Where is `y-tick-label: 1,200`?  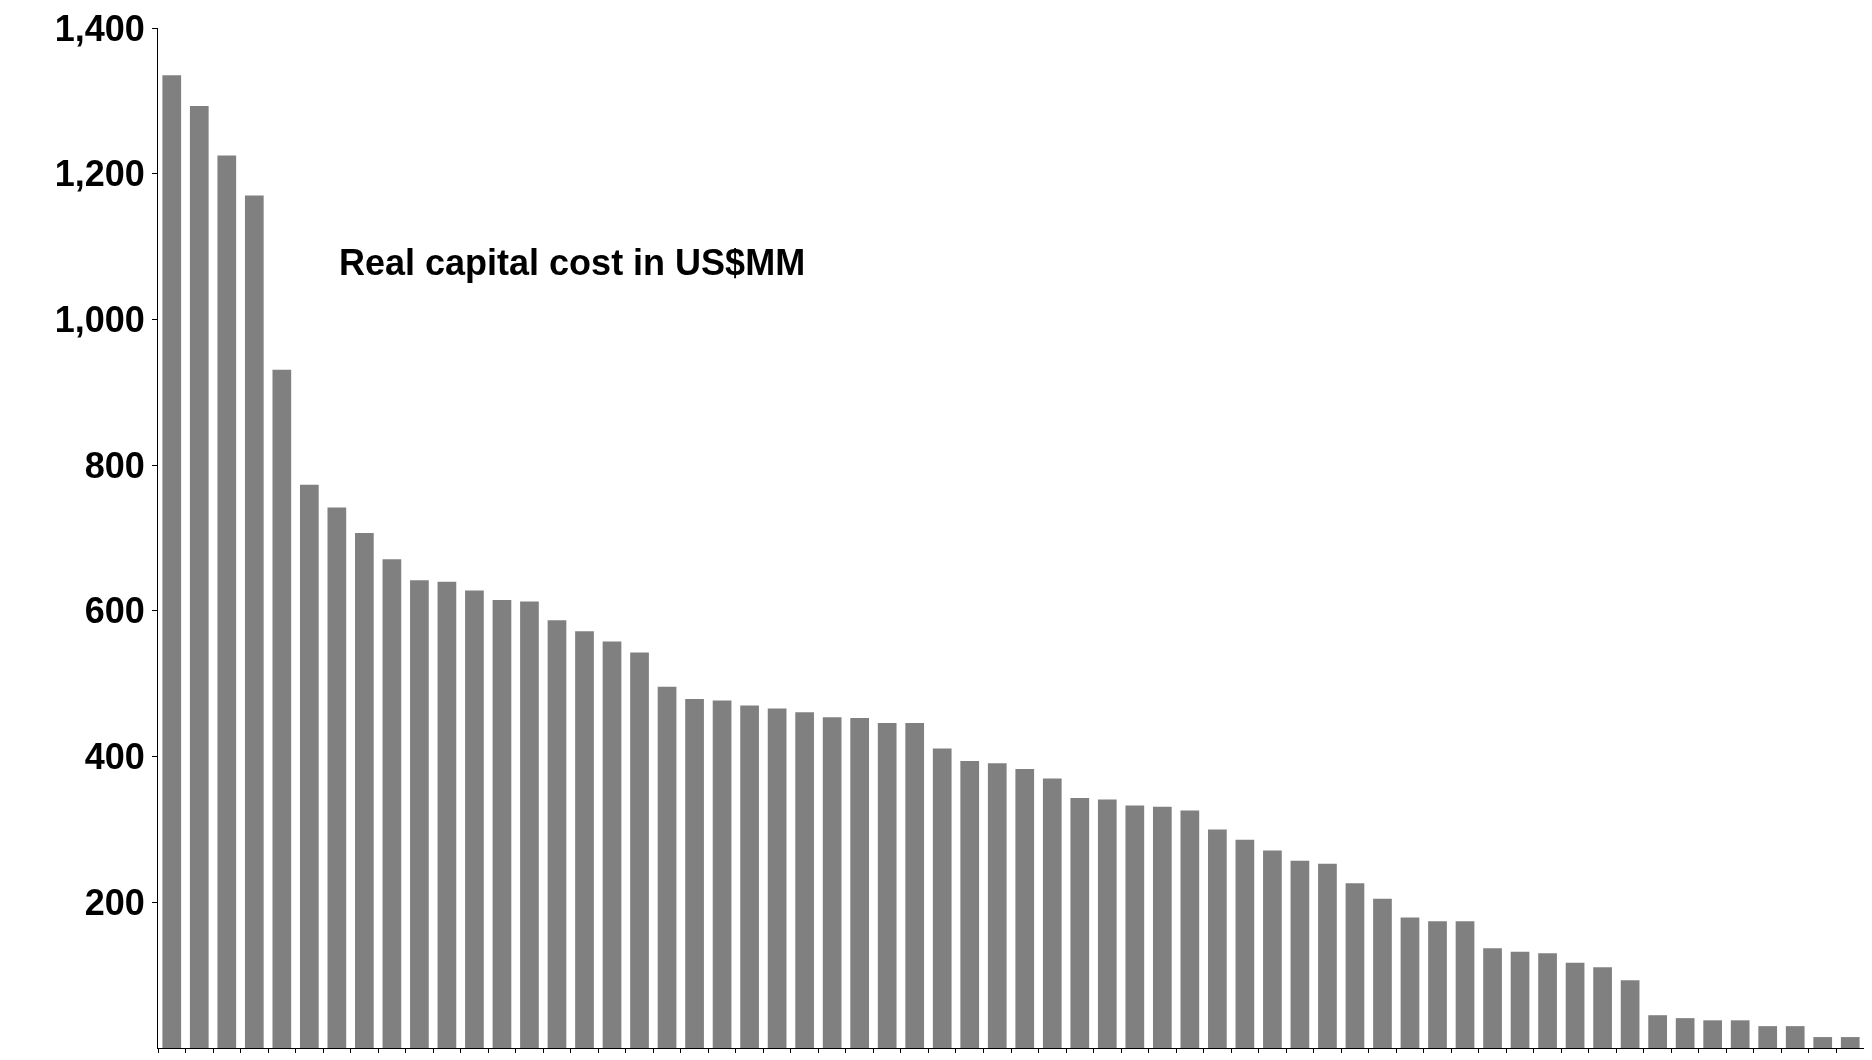 y-tick-label: 1,200 is located at coordinates (99, 174).